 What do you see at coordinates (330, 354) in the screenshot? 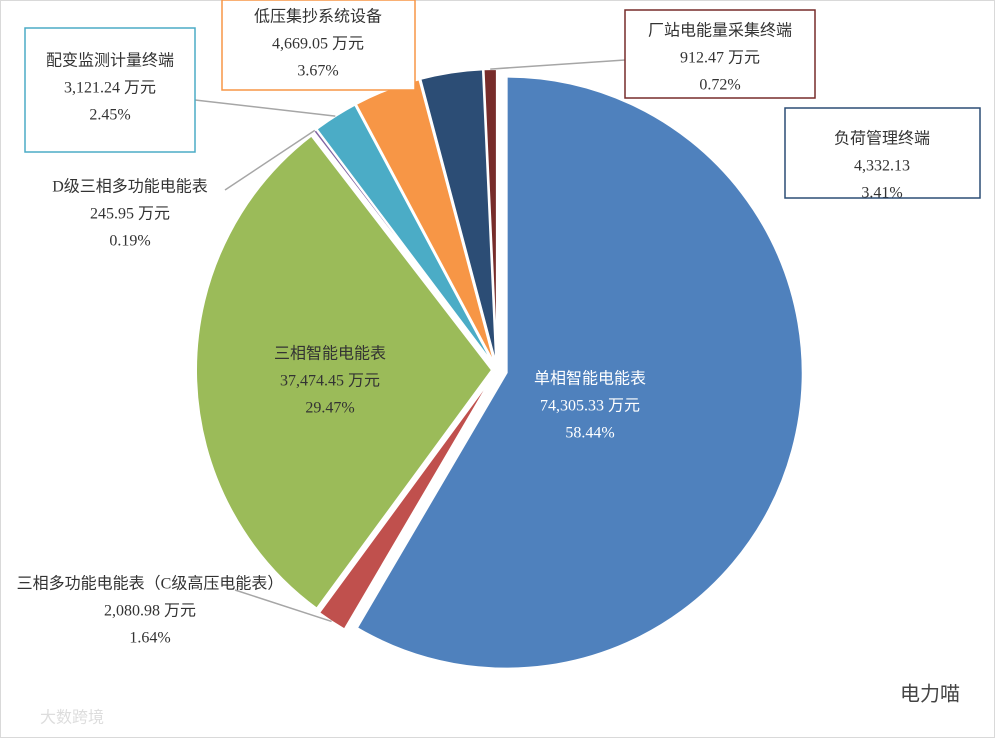
I see `category-label: 三相智能电能表` at bounding box center [330, 354].